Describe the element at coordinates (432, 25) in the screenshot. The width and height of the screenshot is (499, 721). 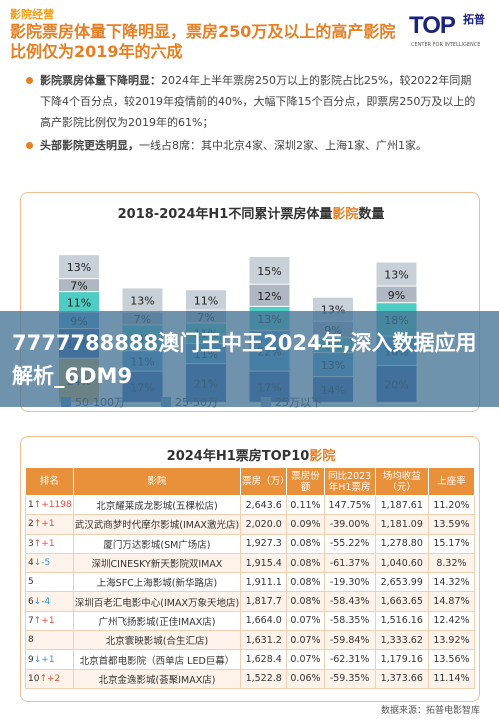
I see `logo-text: TOP` at that location.